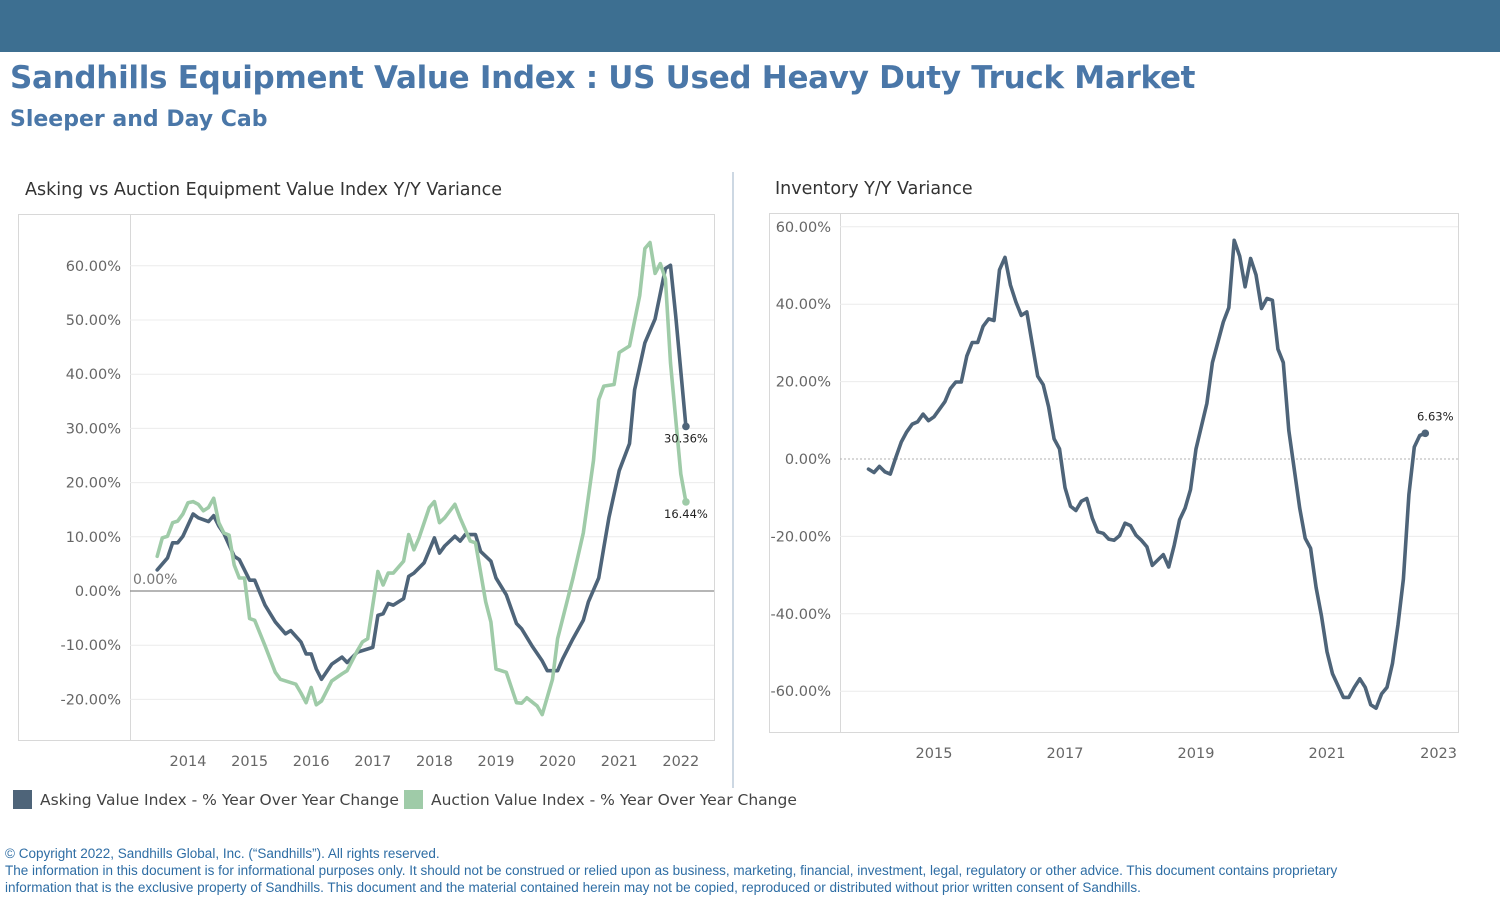  I want to click on series-end-label: 30.36%, so click(686, 438).